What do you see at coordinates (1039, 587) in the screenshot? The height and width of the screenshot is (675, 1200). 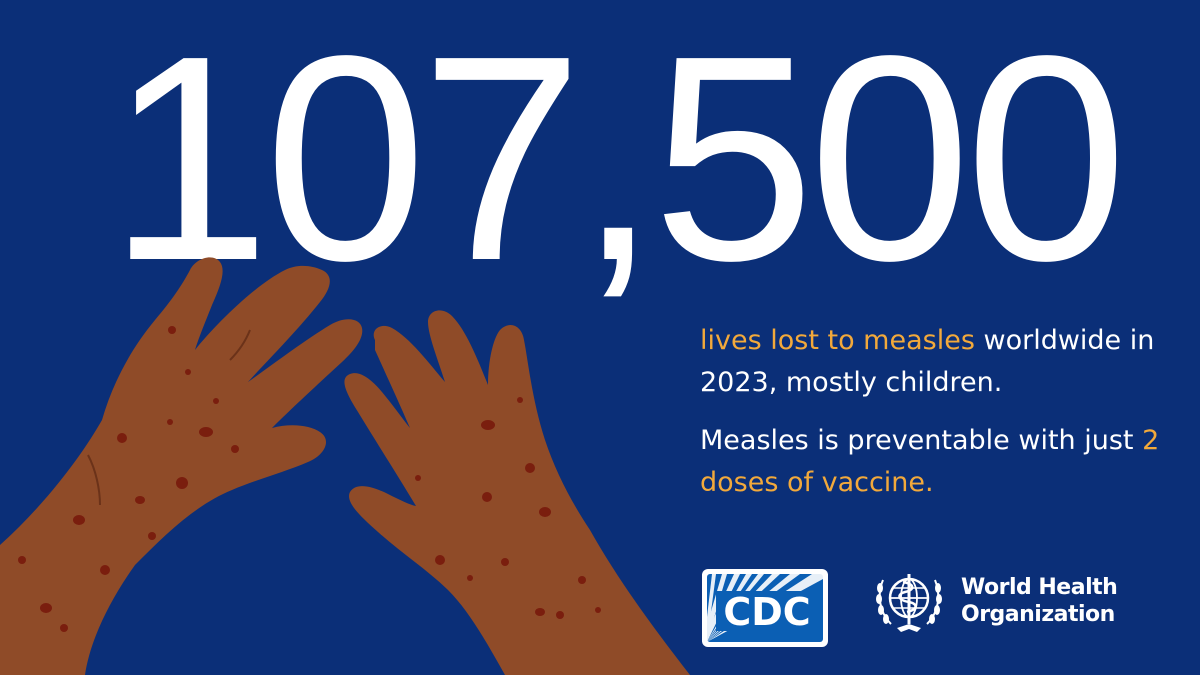 I see `who-wordmark-line1: World Health` at bounding box center [1039, 587].